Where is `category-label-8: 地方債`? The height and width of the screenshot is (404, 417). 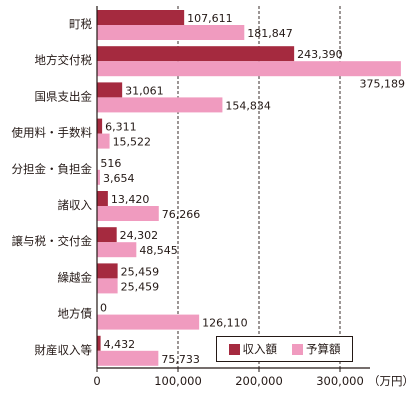
category-label-8: 地方債 is located at coordinates (75, 314).